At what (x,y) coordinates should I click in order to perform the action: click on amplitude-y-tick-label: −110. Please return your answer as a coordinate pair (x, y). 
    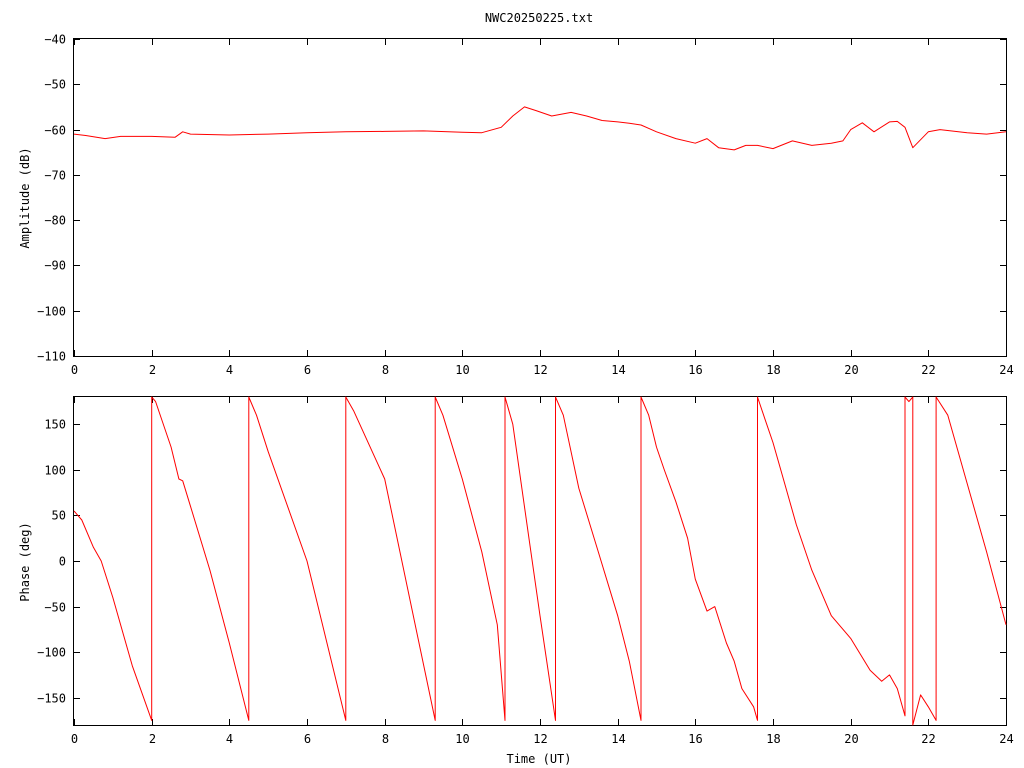
    Looking at the image, I should click on (51, 357).